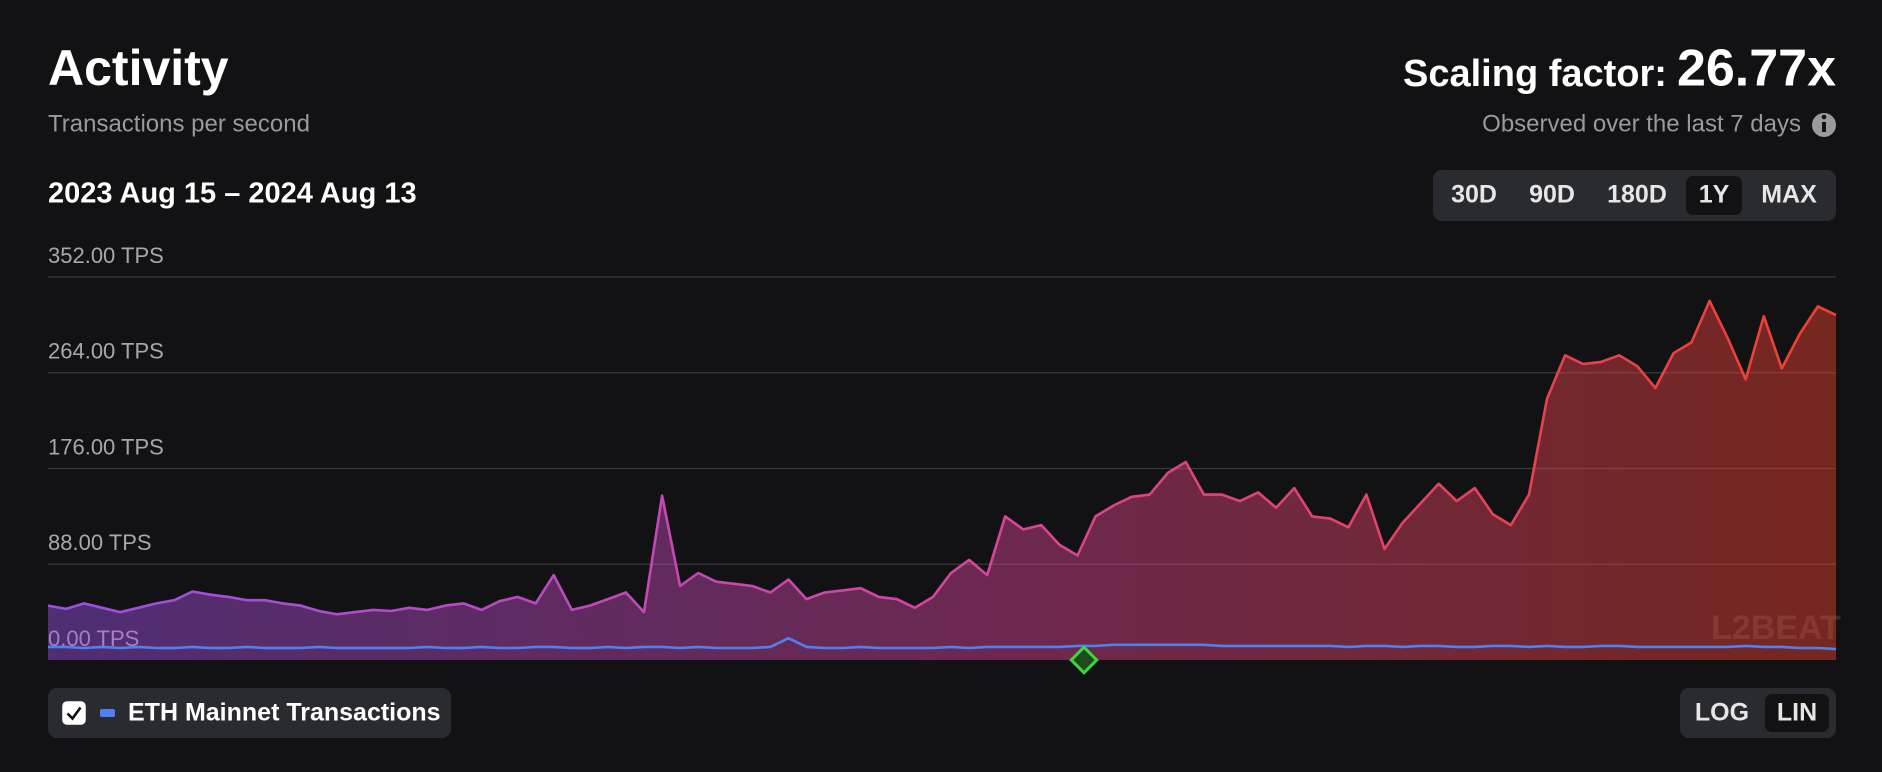 Image resolution: width=1882 pixels, height=772 pixels. I want to click on range-button: 180D, so click(1637, 195).